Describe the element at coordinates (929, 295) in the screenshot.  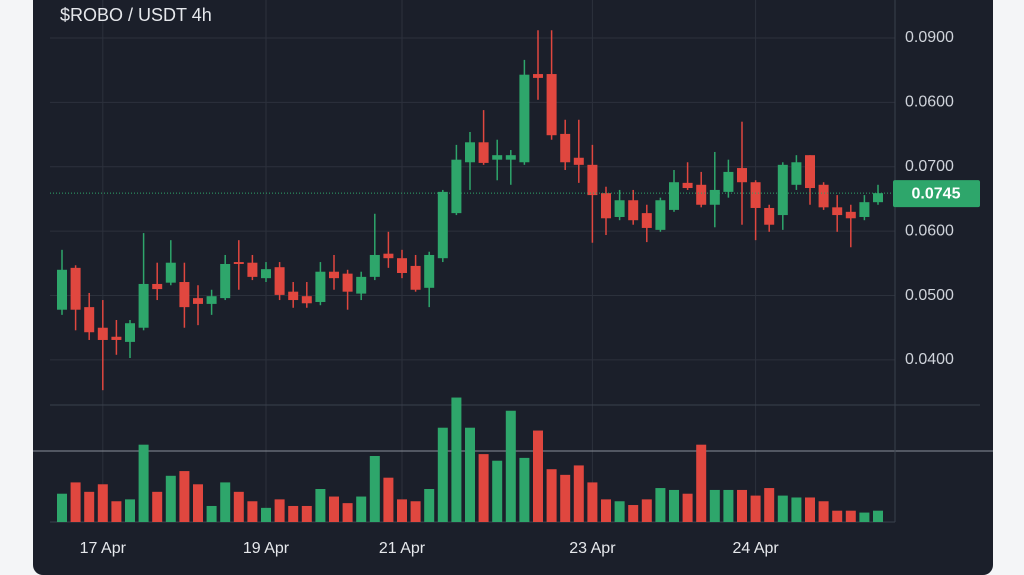
I see `y-tick-label: 0.0500` at that location.